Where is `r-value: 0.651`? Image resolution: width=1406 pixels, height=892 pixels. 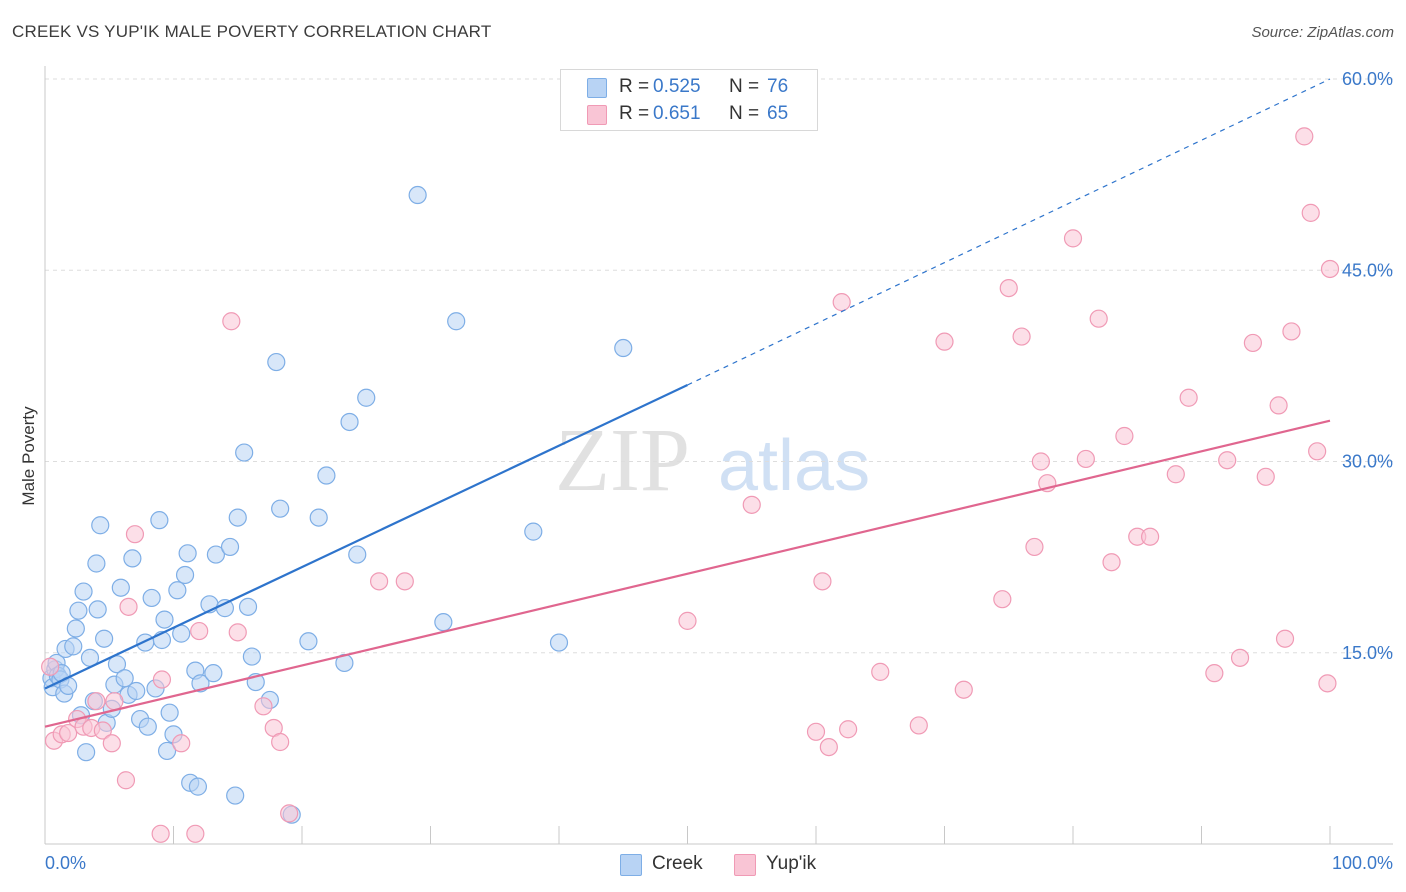 r-value: 0.651 is located at coordinates (677, 113).